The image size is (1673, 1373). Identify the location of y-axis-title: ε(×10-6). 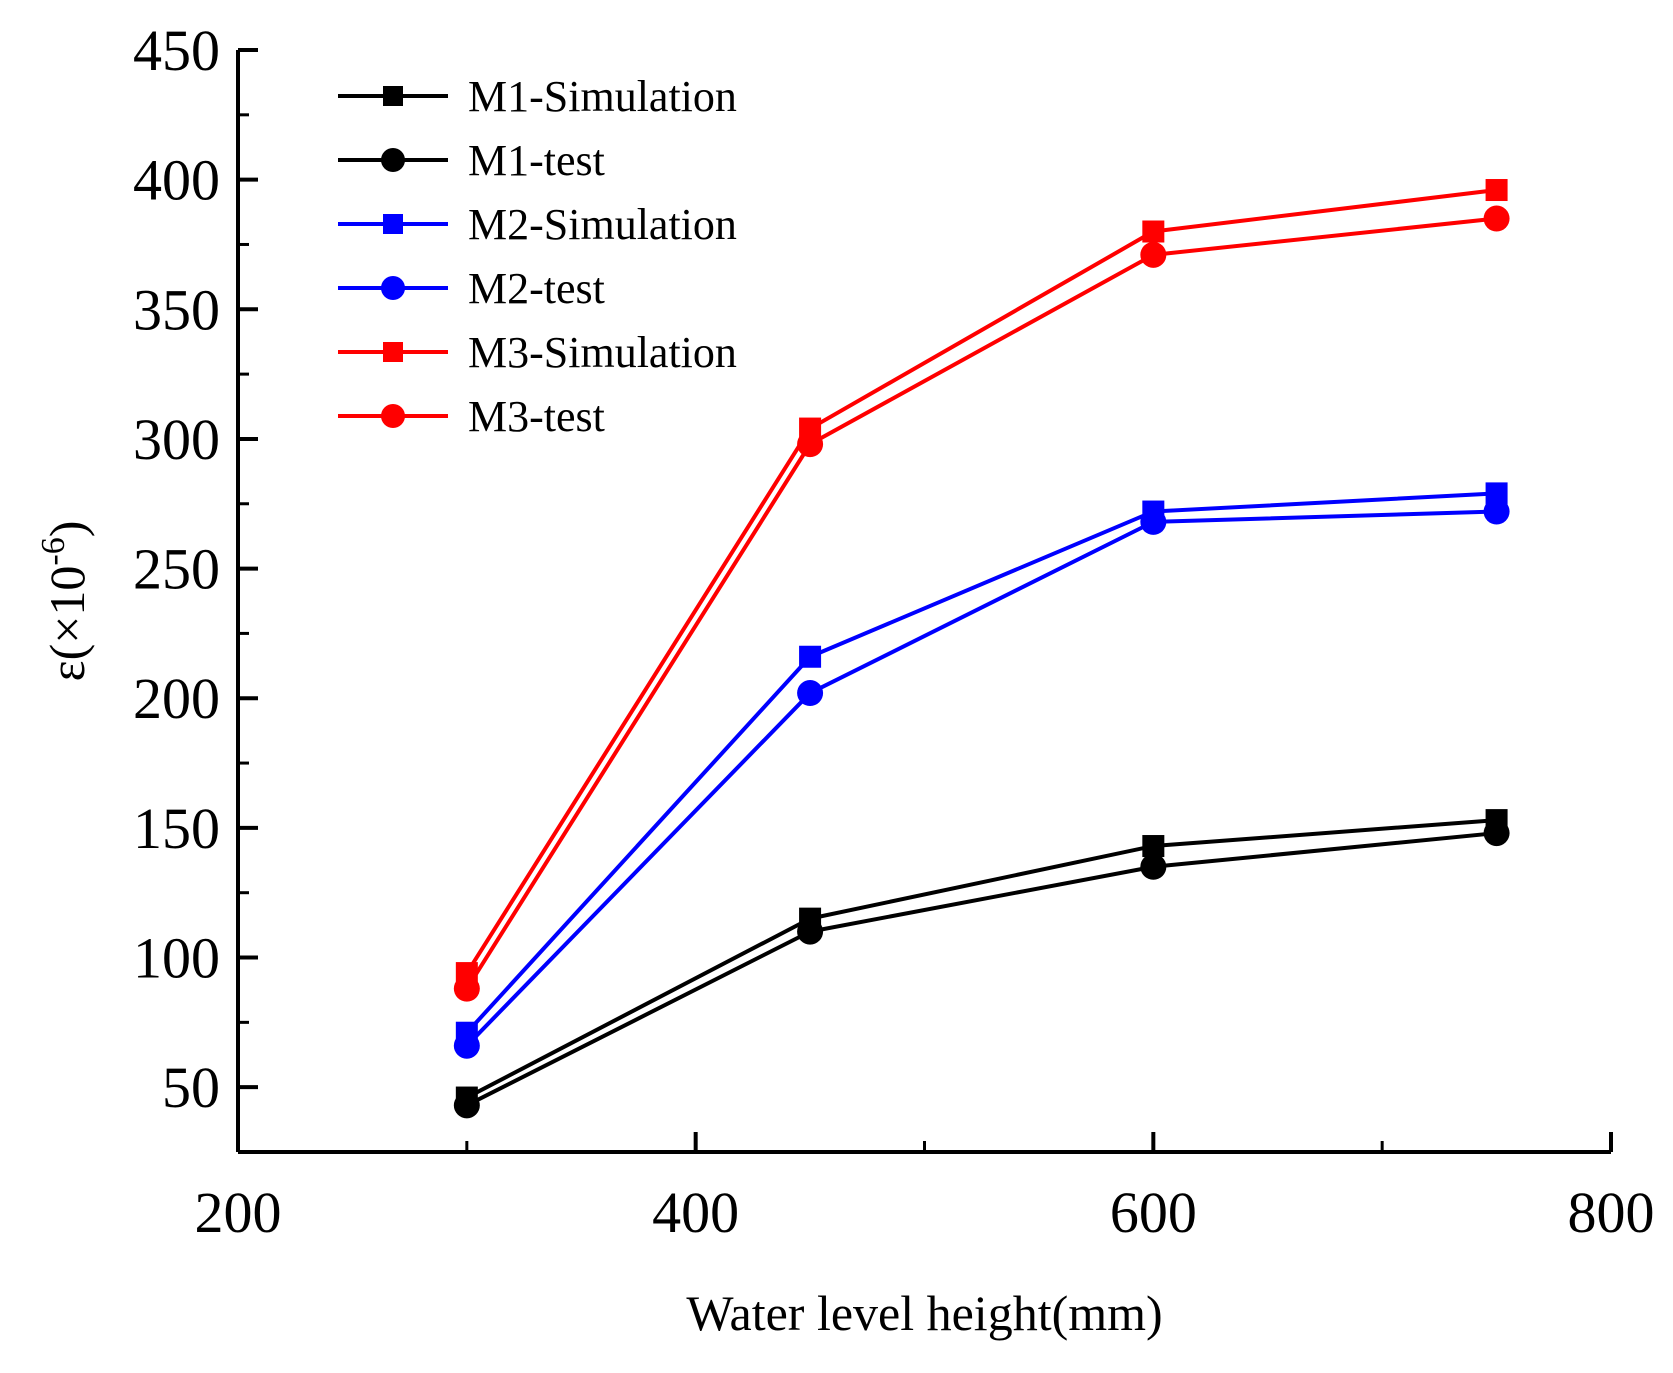
(65, 601).